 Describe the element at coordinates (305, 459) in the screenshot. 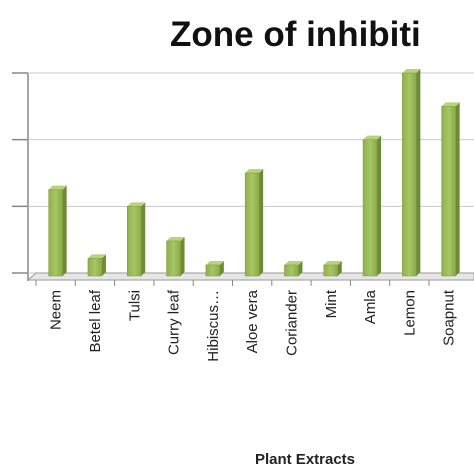

I see `x-axis-title: Plant Extracts` at that location.